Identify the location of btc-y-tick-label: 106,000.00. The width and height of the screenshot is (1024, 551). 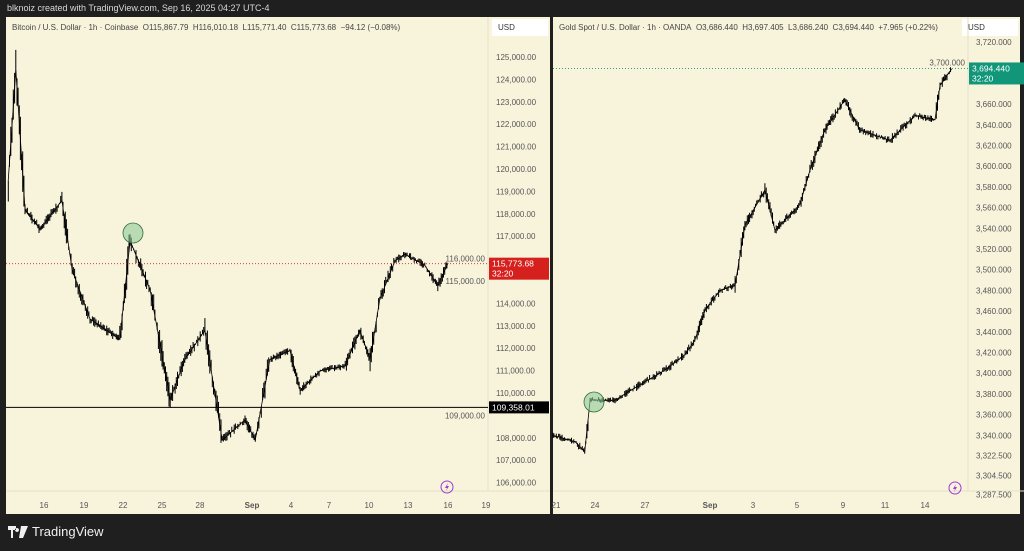
(516, 483).